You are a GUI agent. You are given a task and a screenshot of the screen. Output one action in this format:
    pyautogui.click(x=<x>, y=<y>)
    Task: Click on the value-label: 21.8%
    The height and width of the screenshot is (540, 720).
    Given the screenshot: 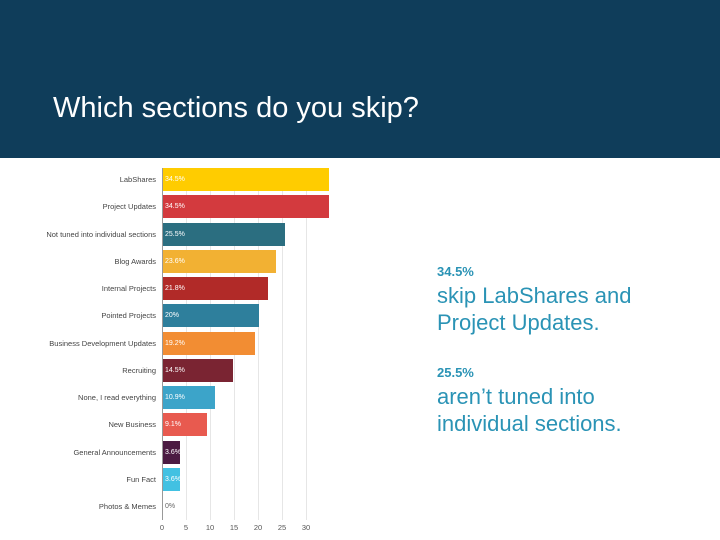 What is the action you would take?
    pyautogui.click(x=175, y=288)
    